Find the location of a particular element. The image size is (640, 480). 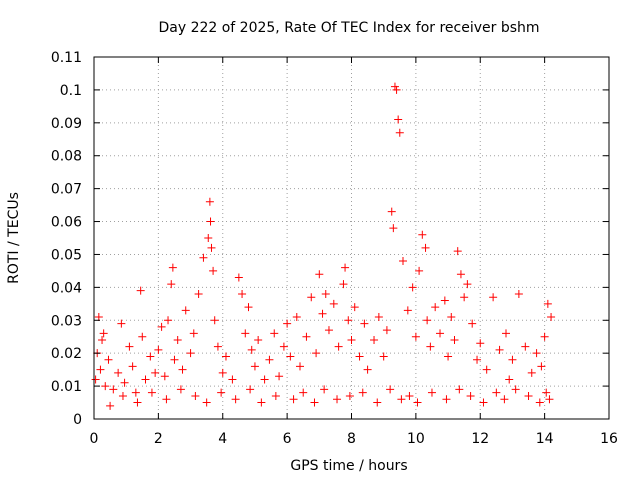

x-tick-label: 6 is located at coordinates (287, 439).